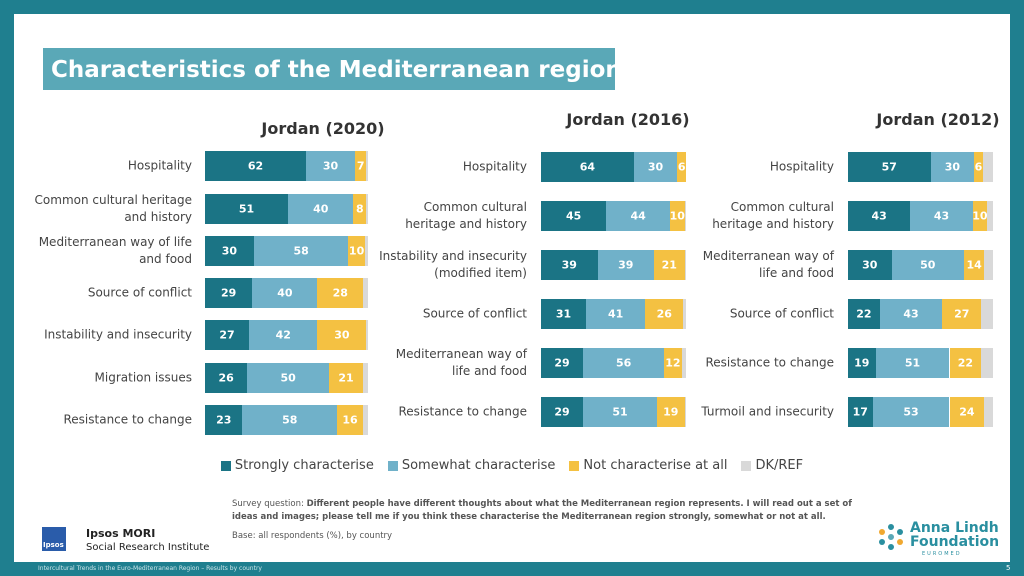 This screenshot has height=576, width=1024. Describe the element at coordinates (115, 250) in the screenshot. I see `category-label: Mediterranean way of life and food` at that location.